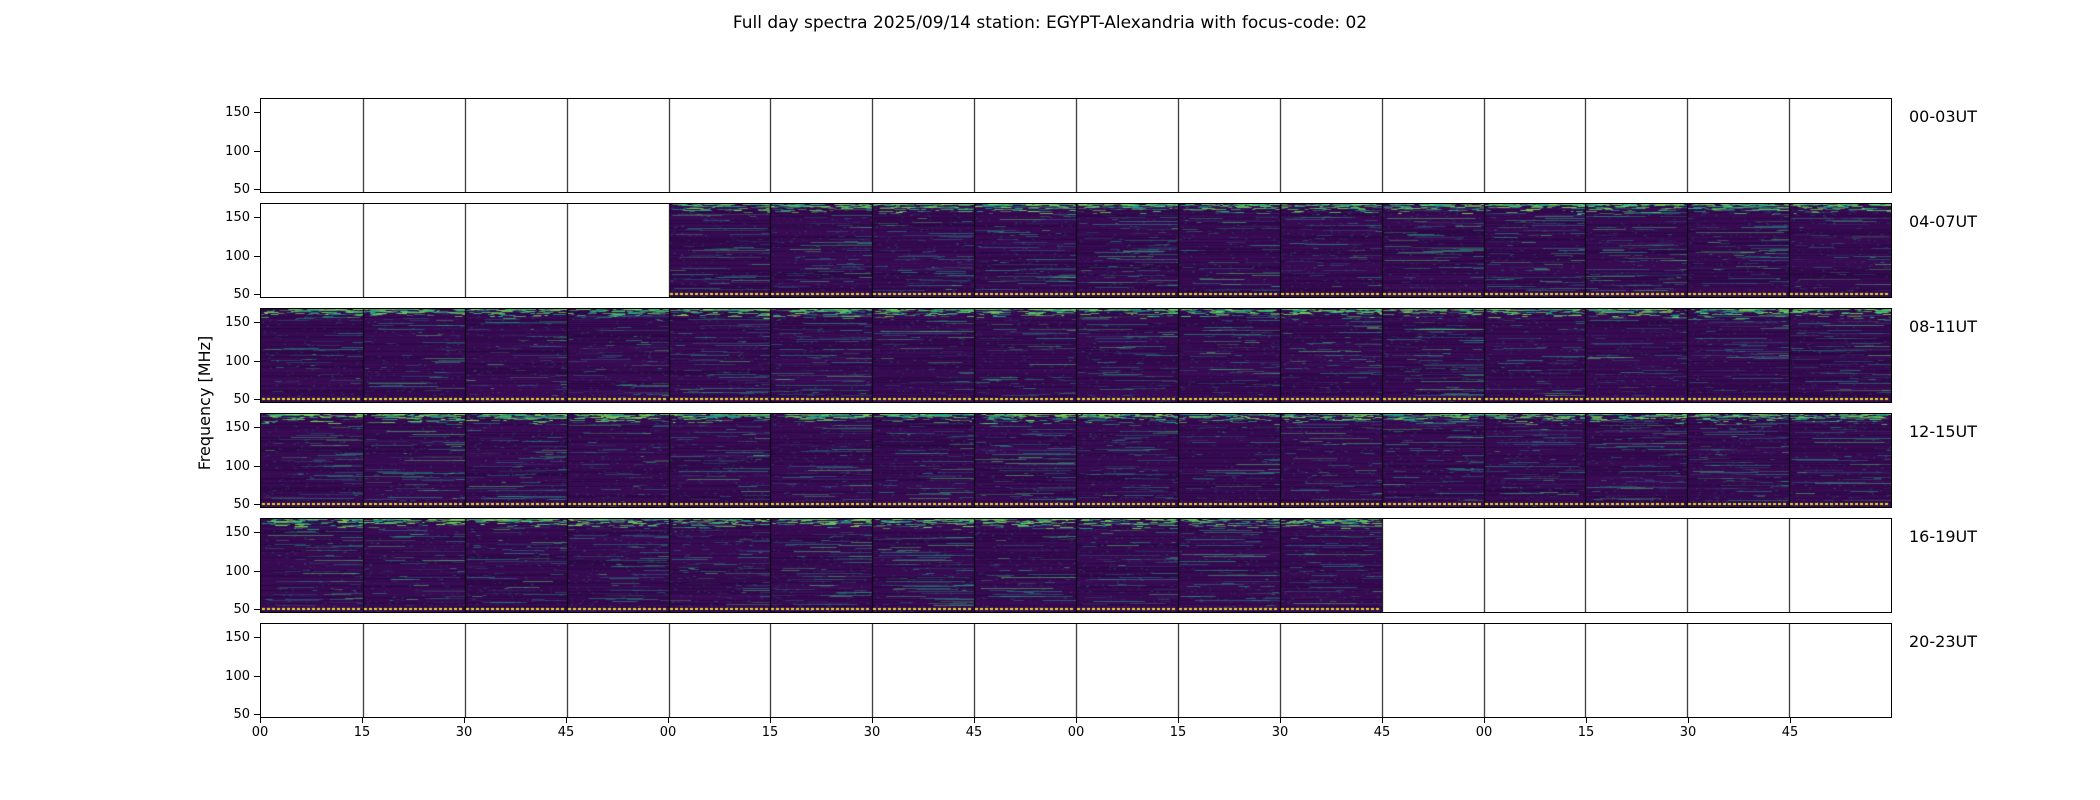 The image size is (2100, 800). I want to click on spectrogram-canvas-08-11UT, so click(1076, 355).